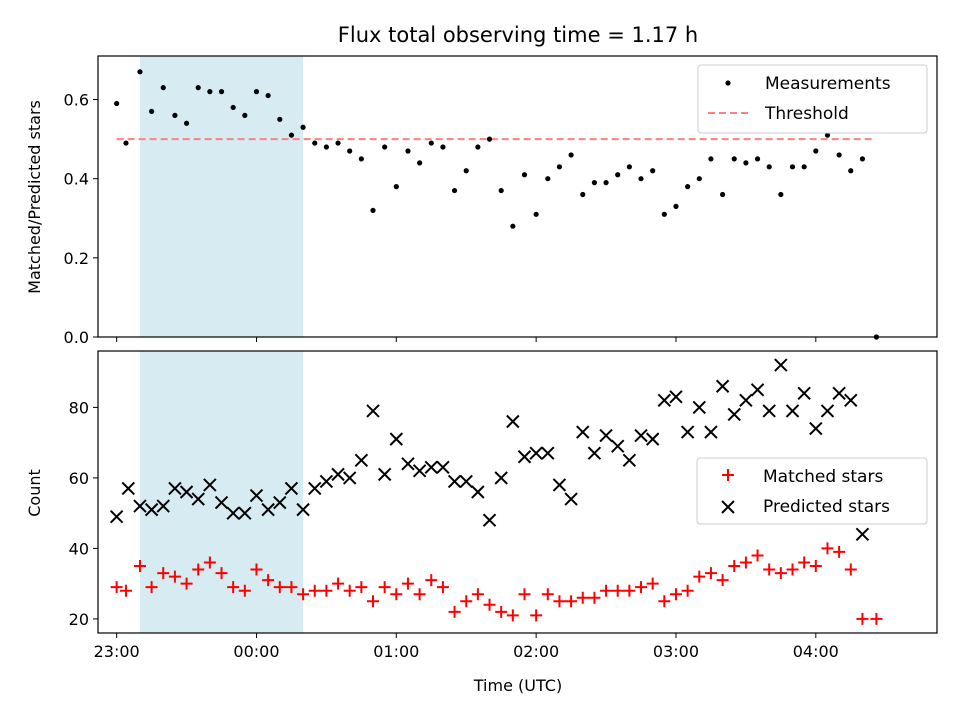  I want to click on legend-box, so click(812, 99).